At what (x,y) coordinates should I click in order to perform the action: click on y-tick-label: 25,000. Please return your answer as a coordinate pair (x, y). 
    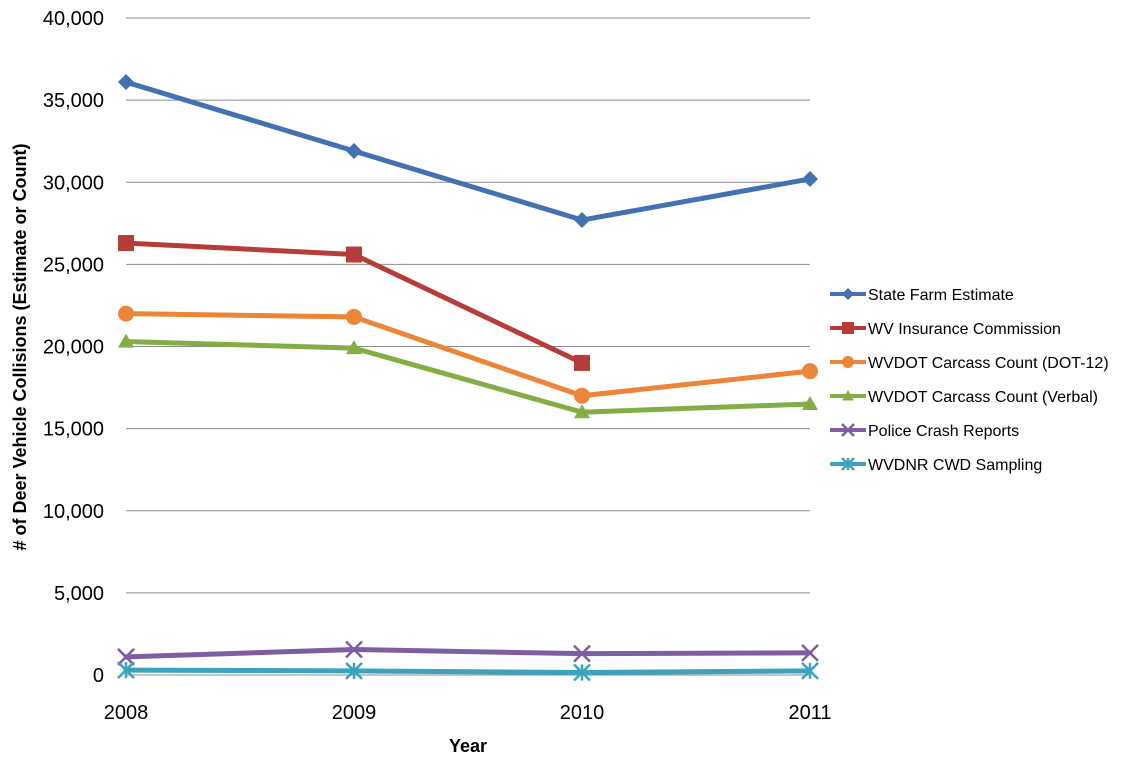
    Looking at the image, I should click on (73, 265).